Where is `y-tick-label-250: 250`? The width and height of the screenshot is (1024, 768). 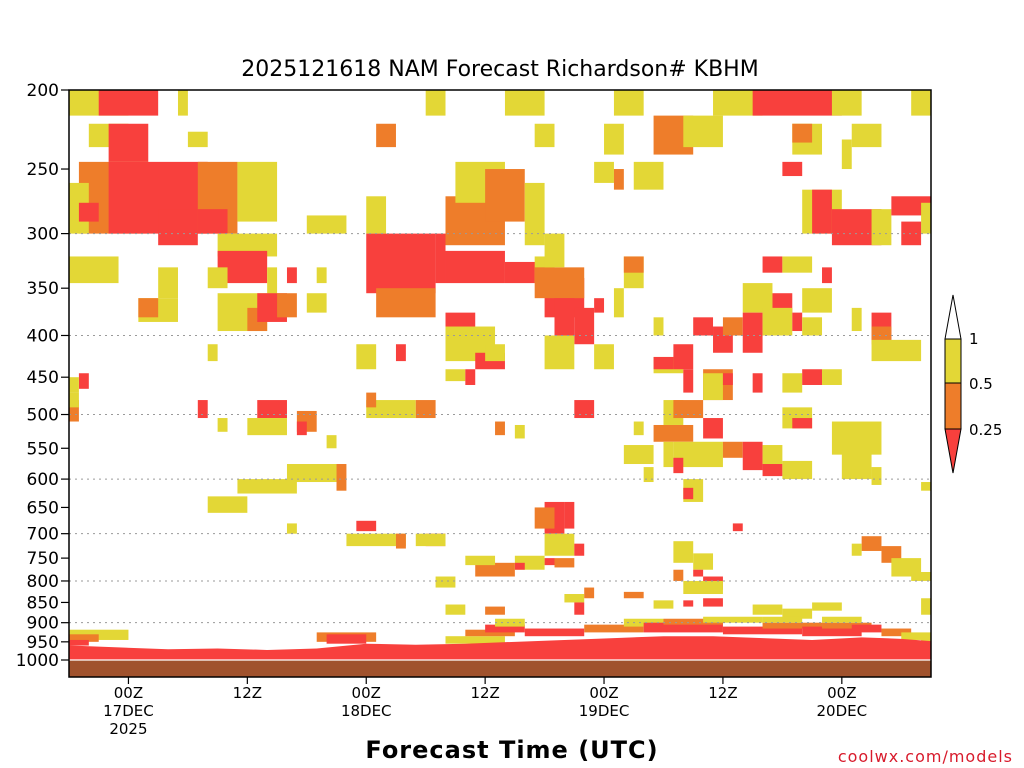
y-tick-label-250: 250 is located at coordinates (43, 170).